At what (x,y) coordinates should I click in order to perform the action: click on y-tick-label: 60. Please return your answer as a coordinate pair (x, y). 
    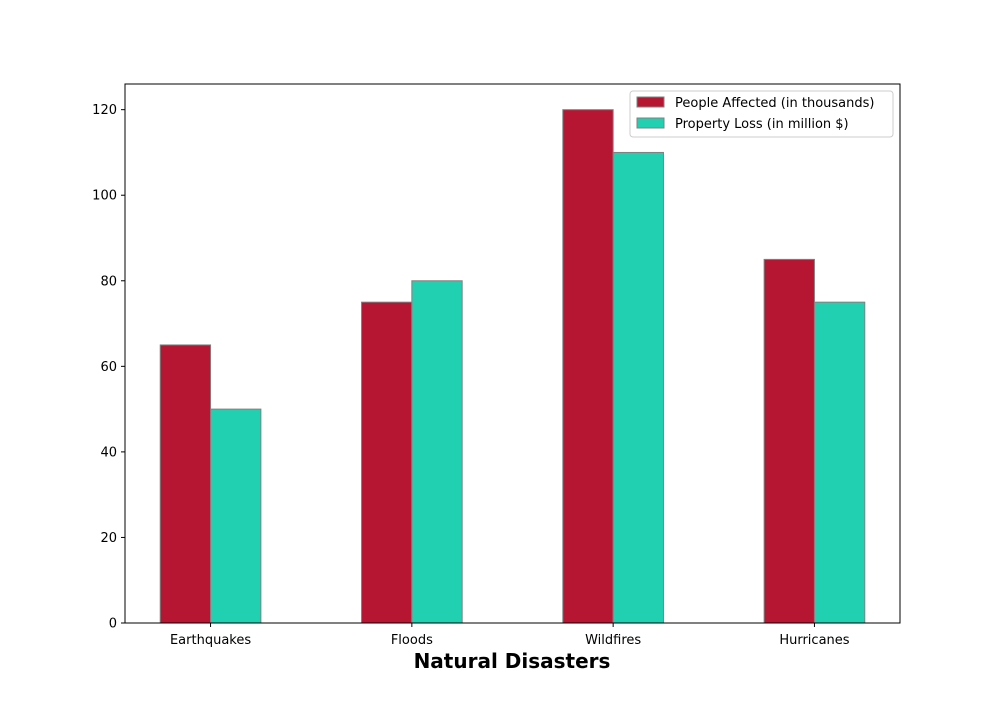
    Looking at the image, I should click on (108, 367).